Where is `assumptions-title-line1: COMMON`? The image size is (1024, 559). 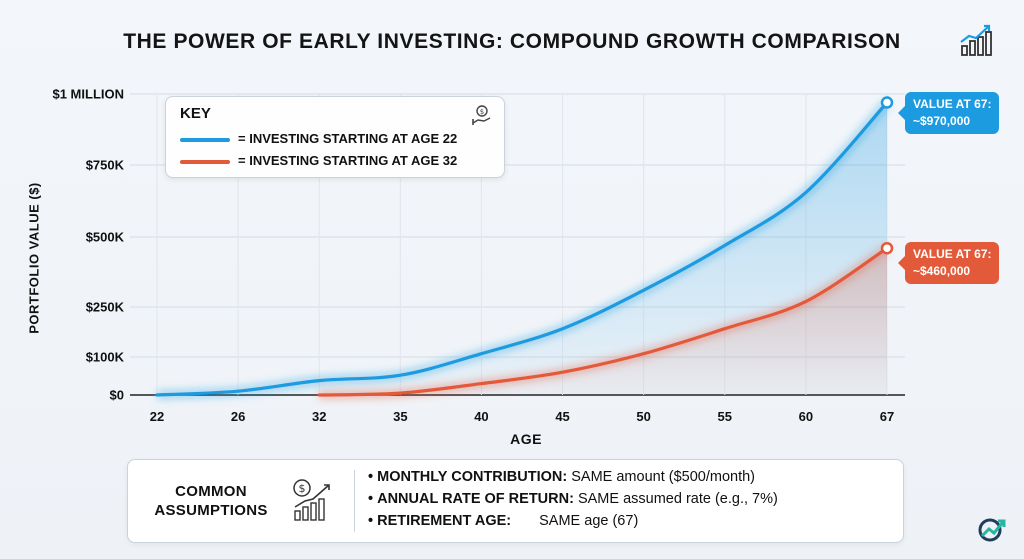
assumptions-title-line1: COMMON is located at coordinates (211, 491).